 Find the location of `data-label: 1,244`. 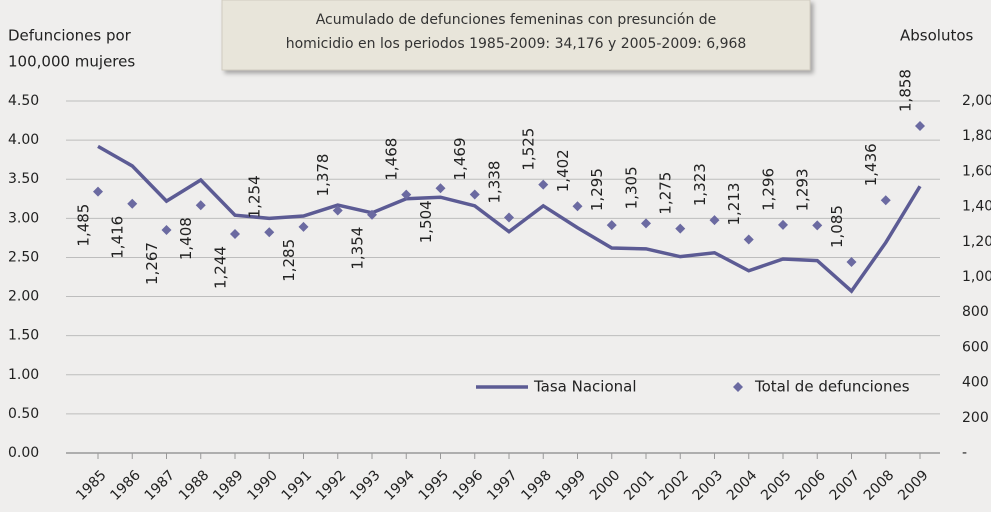

data-label: 1,244 is located at coordinates (221, 267).